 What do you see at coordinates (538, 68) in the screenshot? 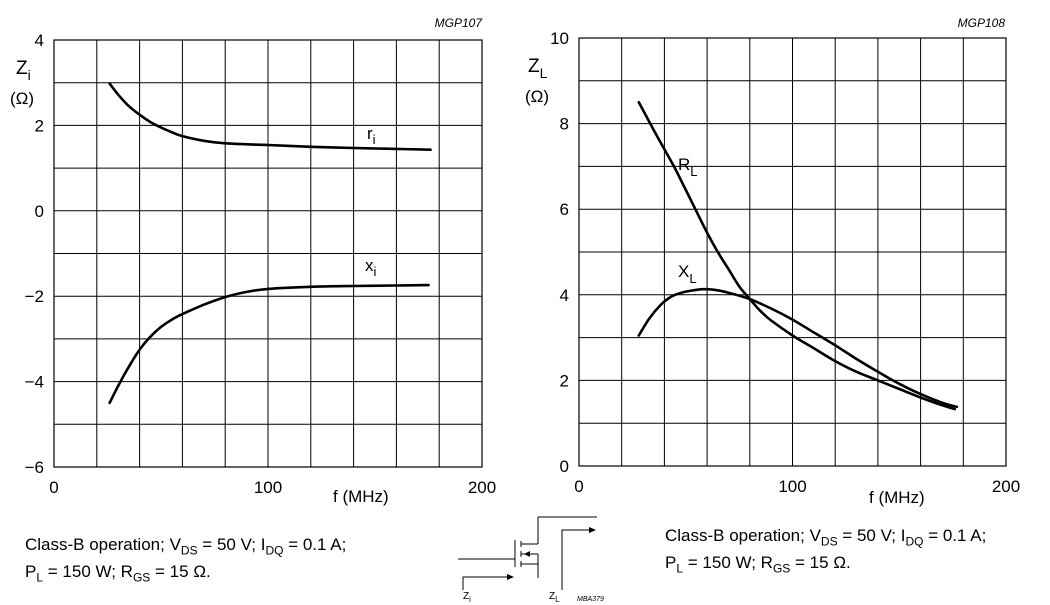
I see `chart2-y-label: ZL` at bounding box center [538, 68].